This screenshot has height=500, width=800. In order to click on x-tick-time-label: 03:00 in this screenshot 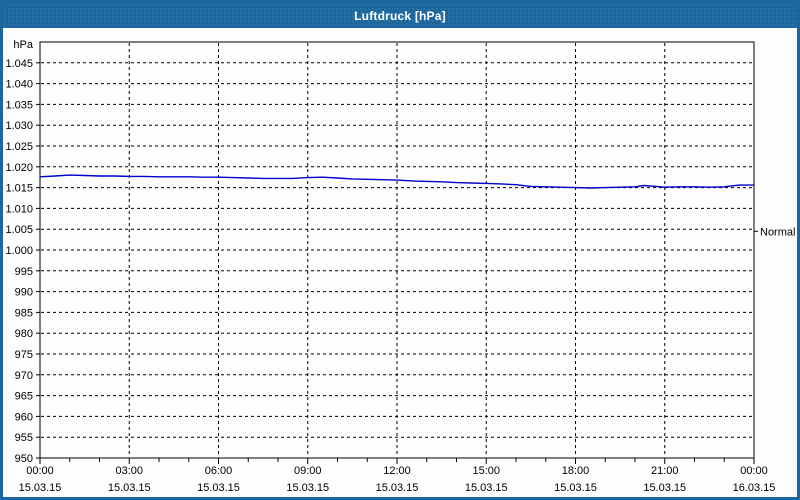, I will do `click(129, 471)`.